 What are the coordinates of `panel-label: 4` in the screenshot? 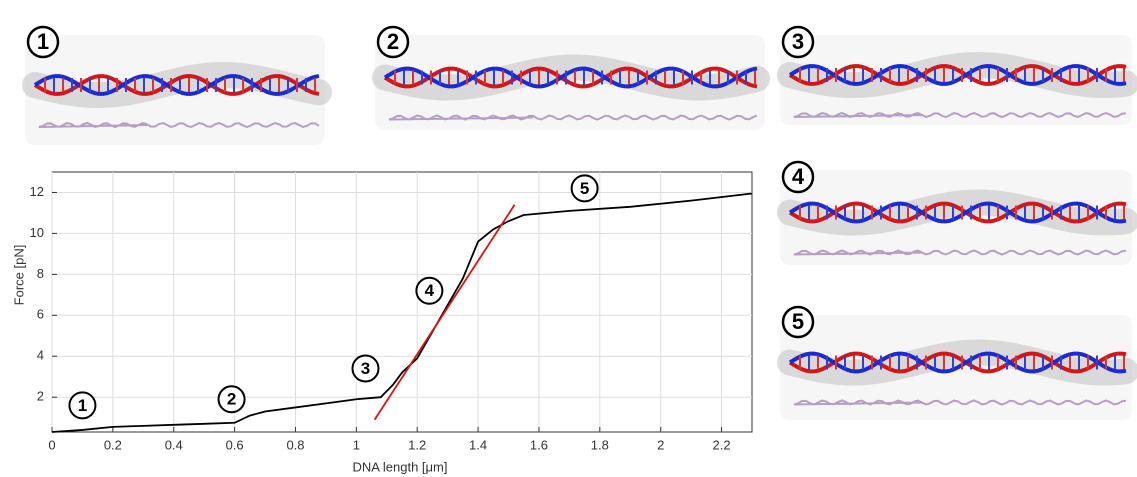 It's located at (798, 176).